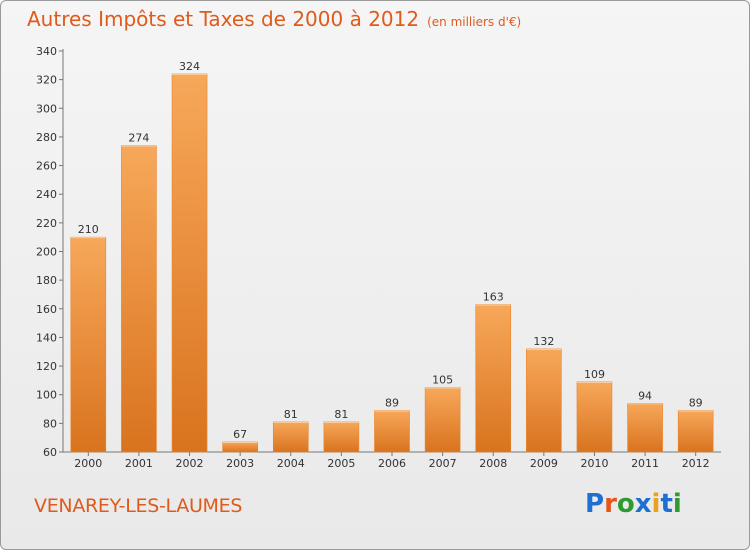 This screenshot has width=750, height=550. Describe the element at coordinates (594, 417) in the screenshot. I see `bar-2010` at that location.